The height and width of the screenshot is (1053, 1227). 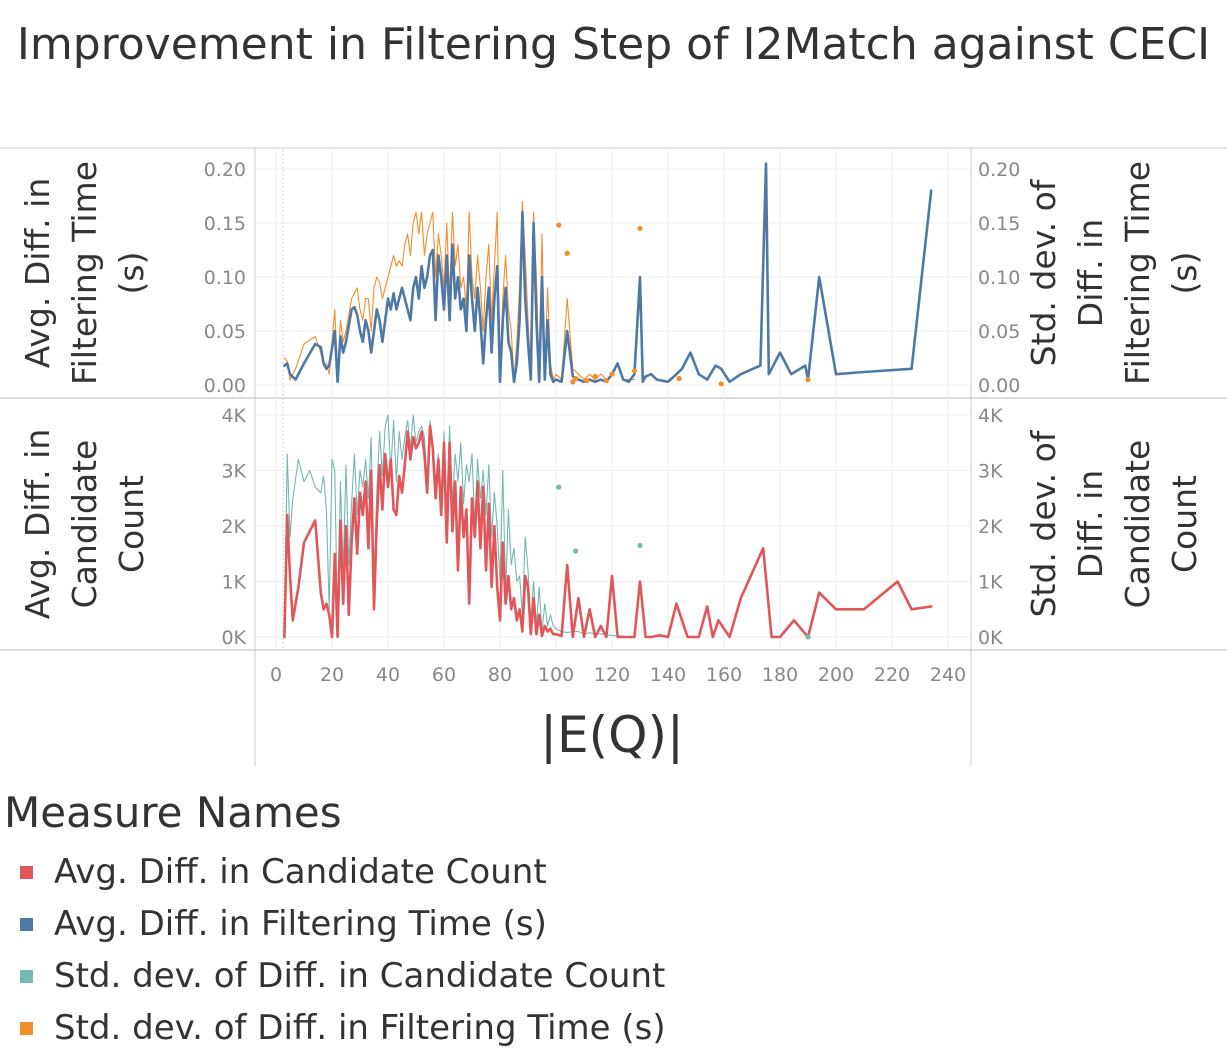 What do you see at coordinates (233, 527) in the screenshot?
I see `y-tick-label-left: 2K` at bounding box center [233, 527].